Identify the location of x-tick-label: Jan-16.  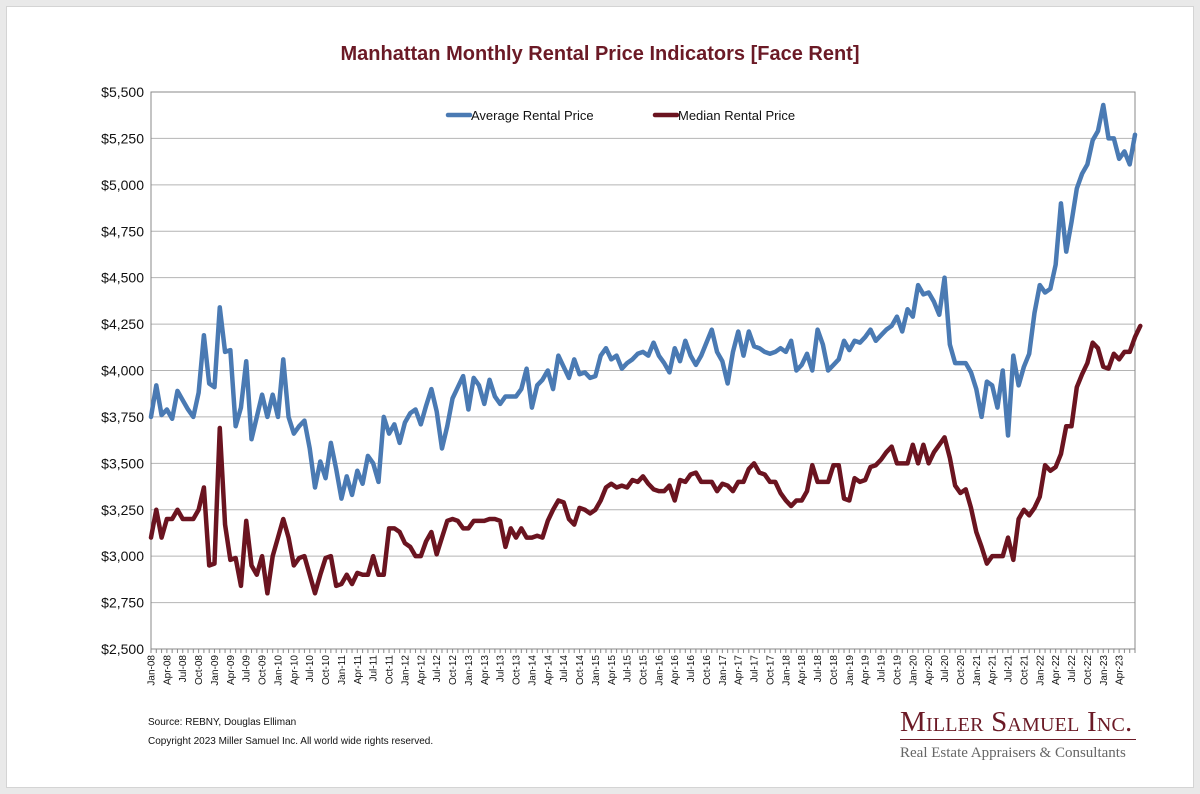
(659, 670).